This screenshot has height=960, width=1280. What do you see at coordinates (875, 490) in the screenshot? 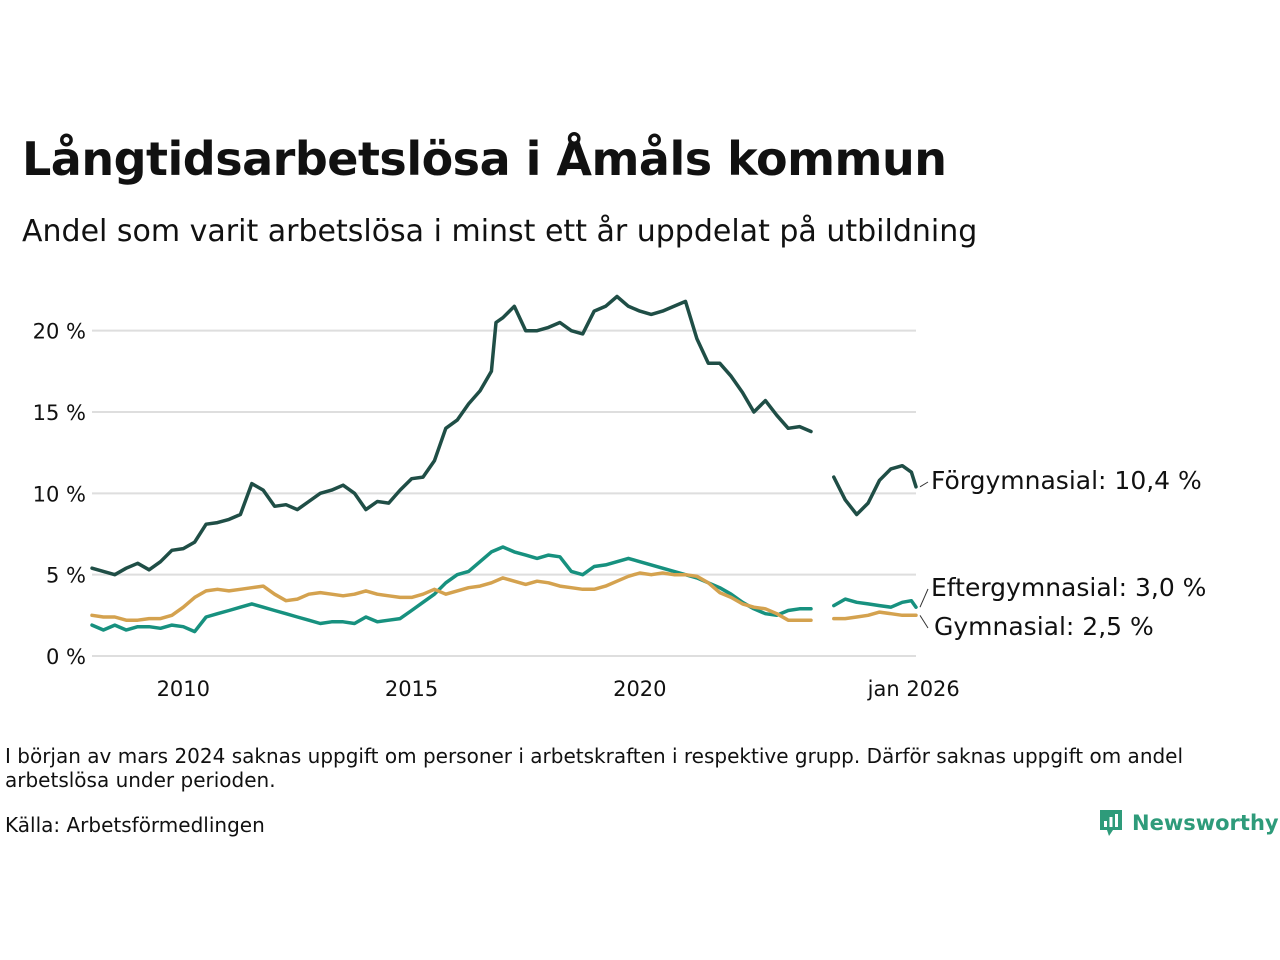
I see `series-line-förgymnasial-1` at bounding box center [875, 490].